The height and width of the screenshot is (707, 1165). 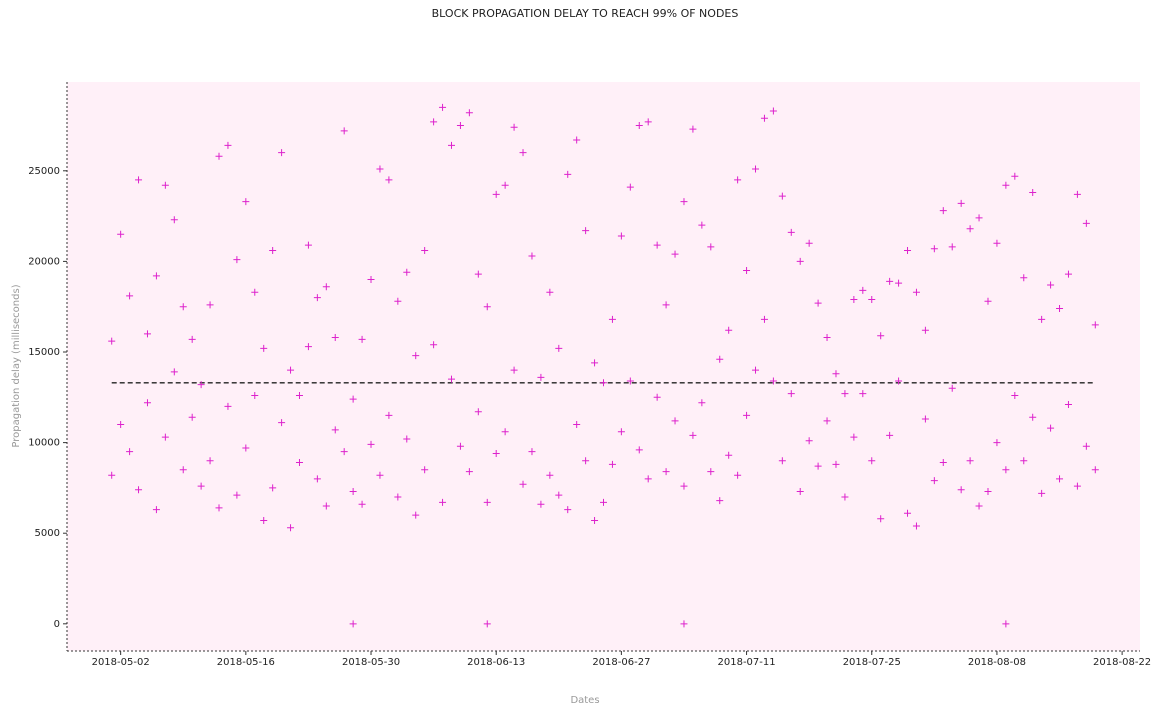 I want to click on x-tick-label: 2018-08-22, so click(x=1122, y=662).